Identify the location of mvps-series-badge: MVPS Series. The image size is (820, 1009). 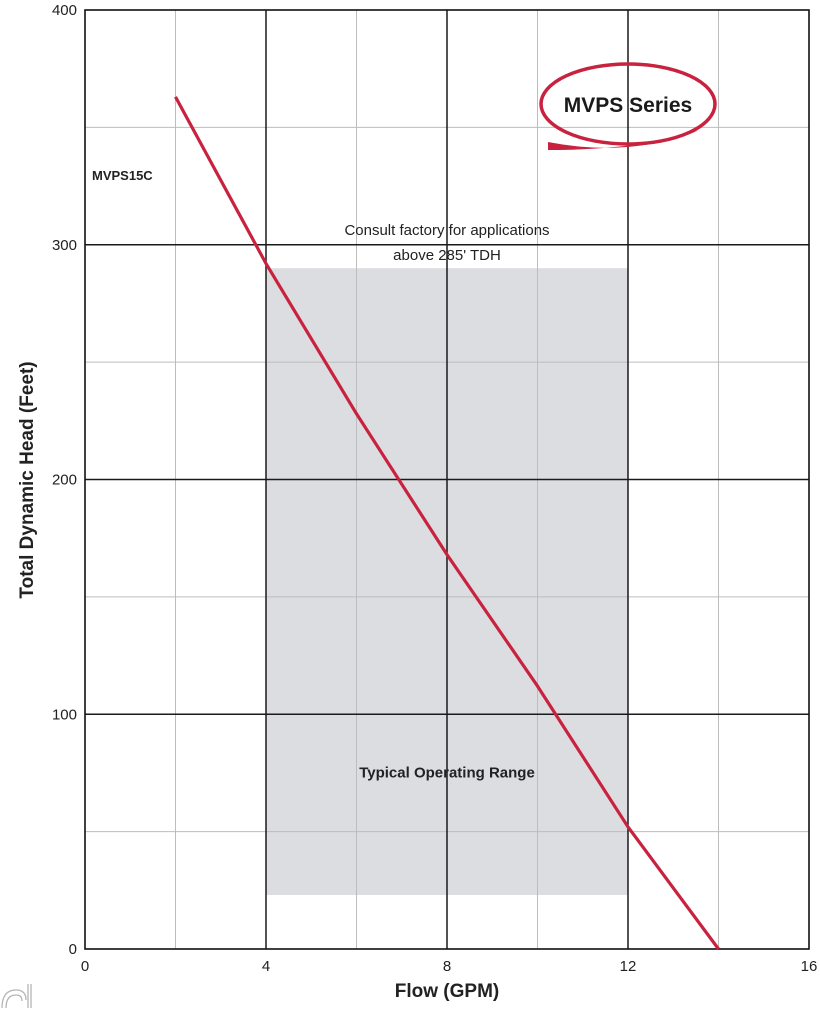
(627, 104).